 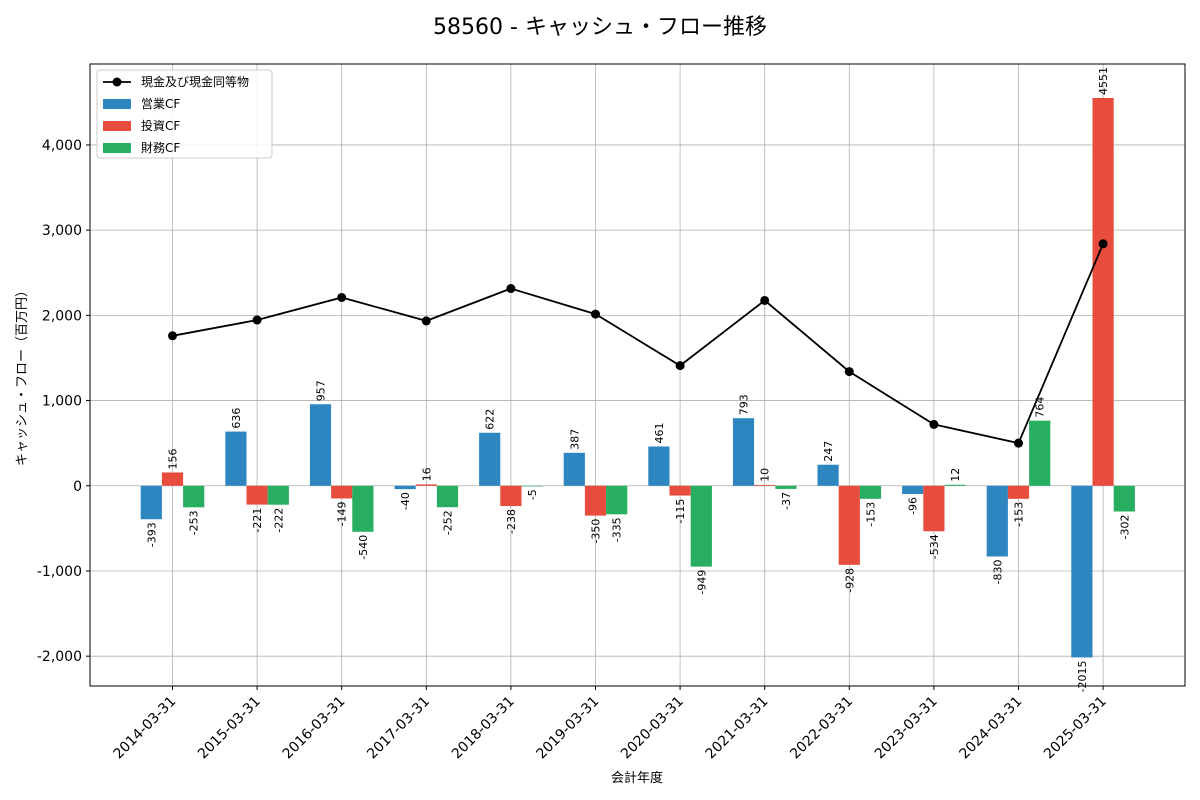 What do you see at coordinates (160, 125) in the screenshot?
I see `legend-label: 投資CF` at bounding box center [160, 125].